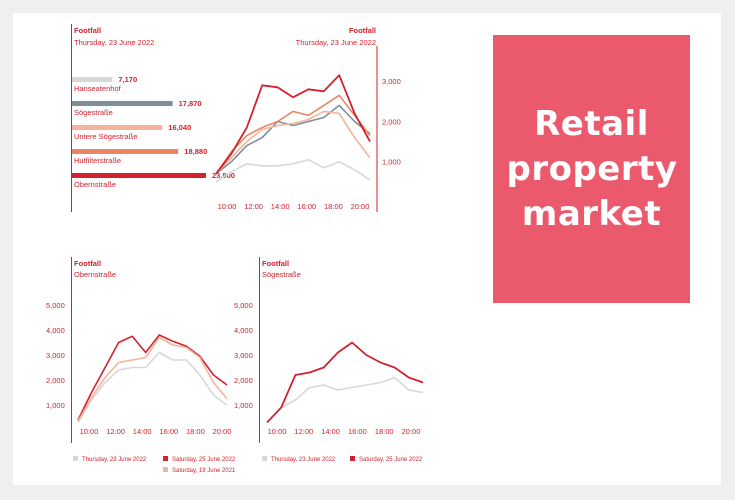 The image size is (735, 500). What do you see at coordinates (243, 405) in the screenshot?
I see `chart-3-ytick-0: 1,000` at bounding box center [243, 405].